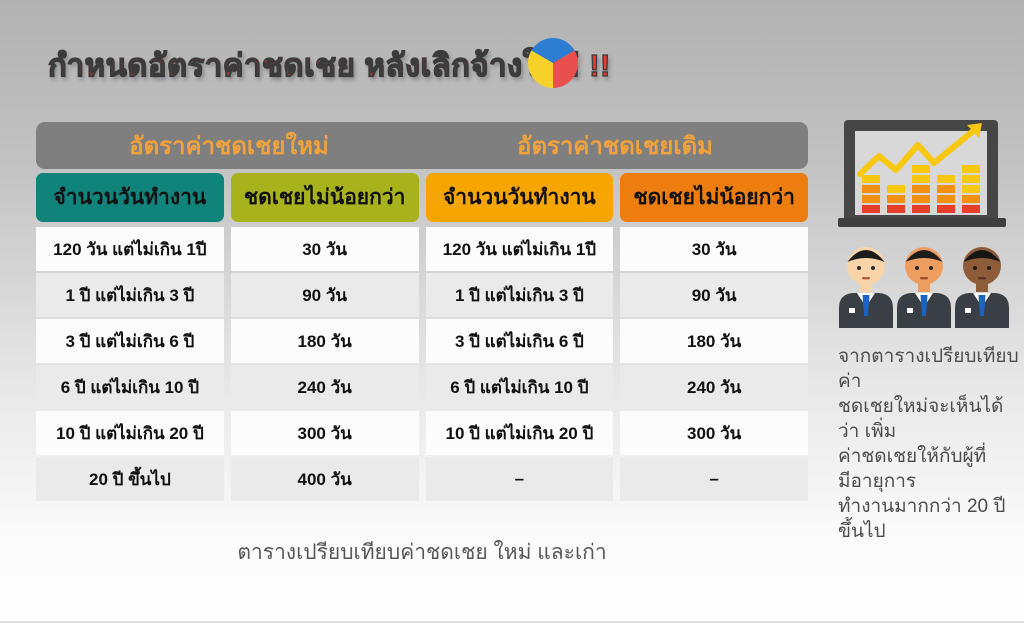  I want to click on growth-chart-people-illustration, so click(923, 224).